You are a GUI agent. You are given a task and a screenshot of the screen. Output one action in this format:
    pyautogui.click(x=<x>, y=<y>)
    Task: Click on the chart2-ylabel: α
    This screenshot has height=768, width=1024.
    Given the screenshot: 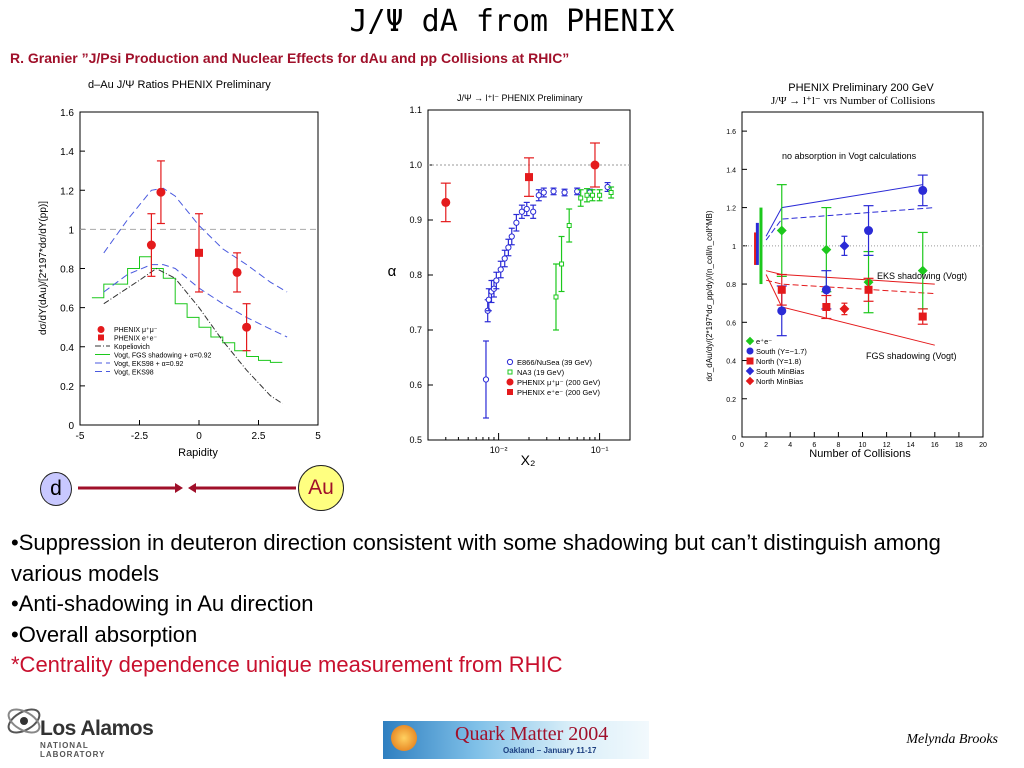 What is the action you would take?
    pyautogui.click(x=392, y=271)
    